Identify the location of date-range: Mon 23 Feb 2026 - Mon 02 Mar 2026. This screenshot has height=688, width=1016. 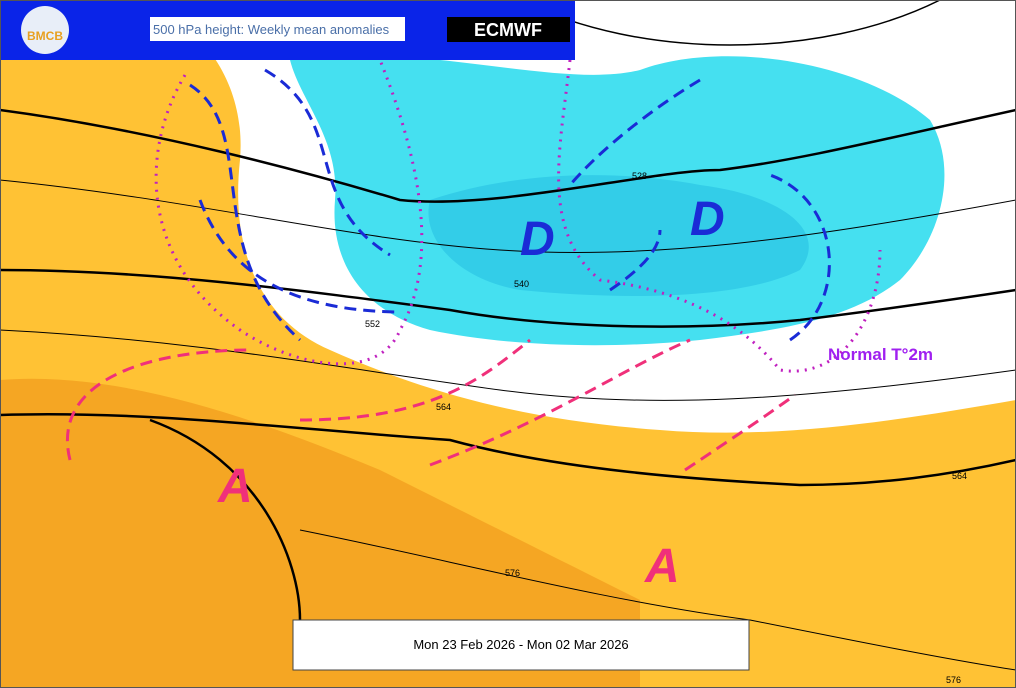
(520, 644).